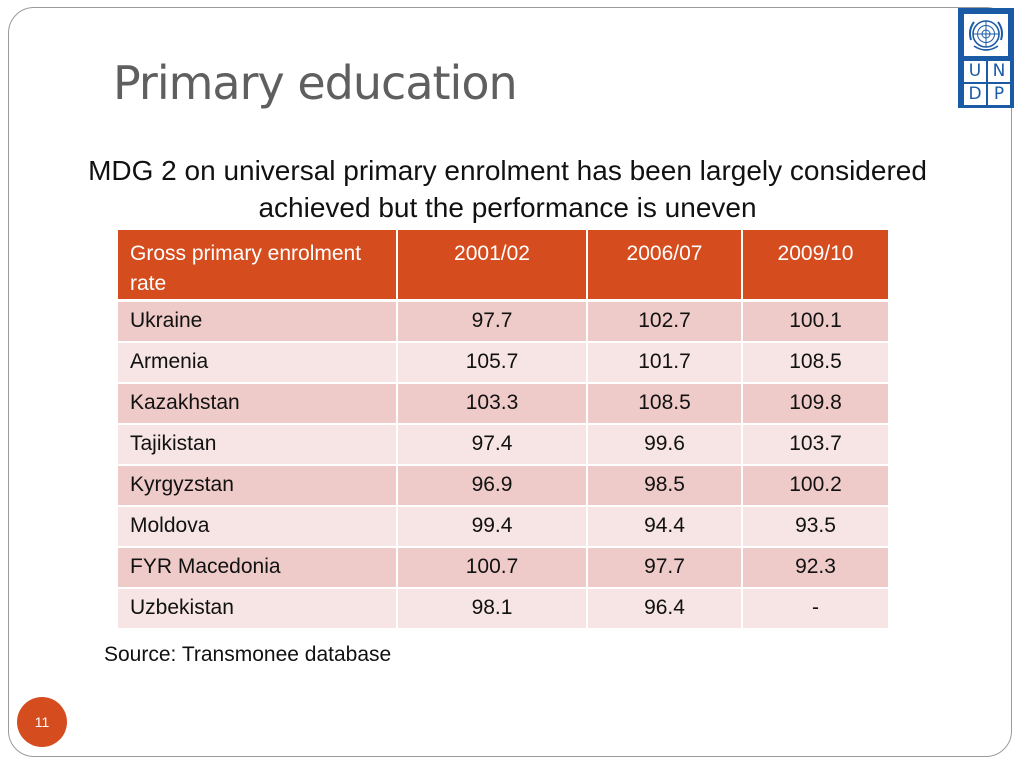 The height and width of the screenshot is (768, 1024). Describe the element at coordinates (257, 526) in the screenshot. I see `country-cell: Moldova` at that location.